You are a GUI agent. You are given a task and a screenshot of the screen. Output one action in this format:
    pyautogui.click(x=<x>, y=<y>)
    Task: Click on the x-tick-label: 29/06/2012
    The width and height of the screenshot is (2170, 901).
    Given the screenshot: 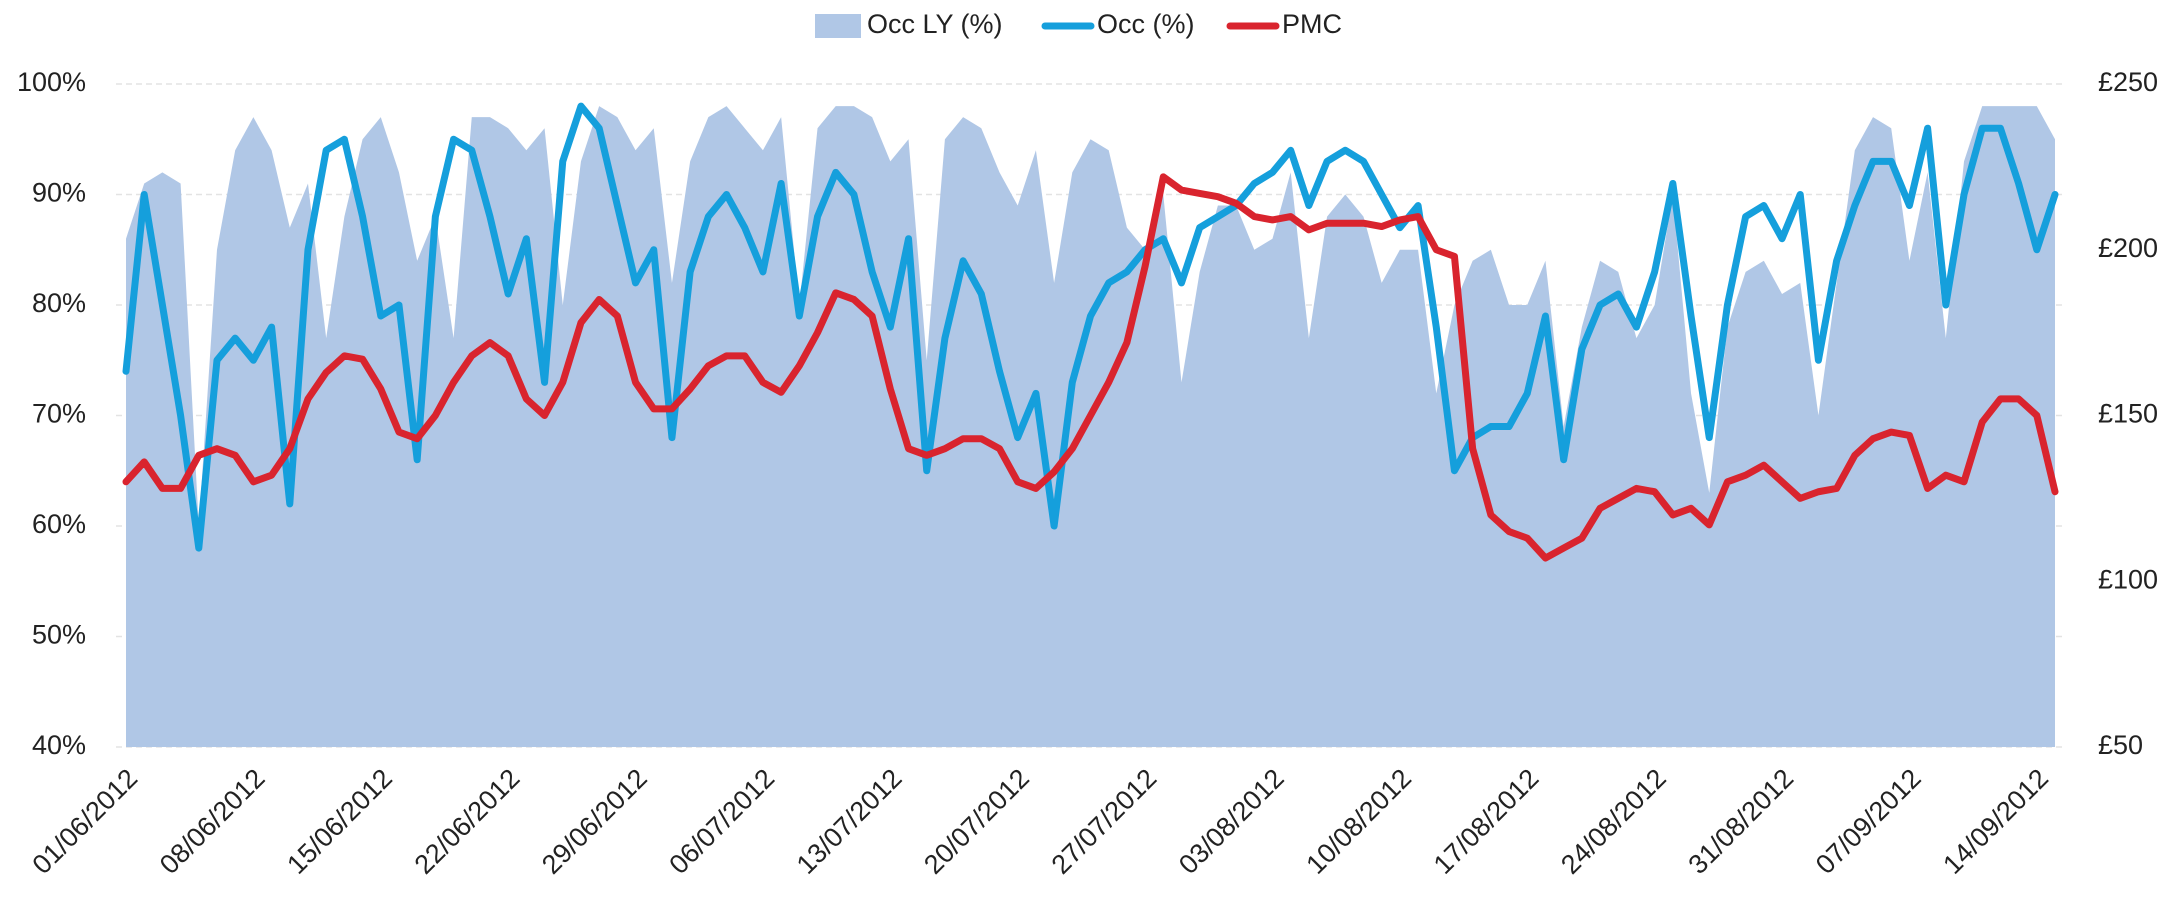 What is the action you would take?
    pyautogui.click(x=594, y=821)
    